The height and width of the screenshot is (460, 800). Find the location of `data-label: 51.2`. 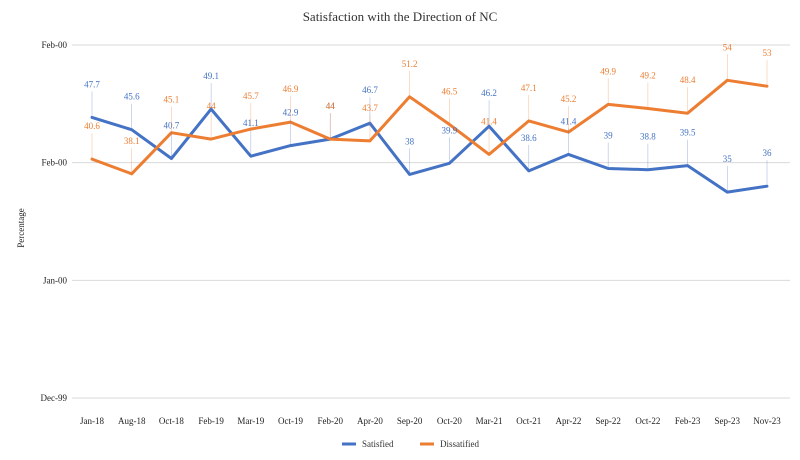

data-label: 51.2 is located at coordinates (410, 64).